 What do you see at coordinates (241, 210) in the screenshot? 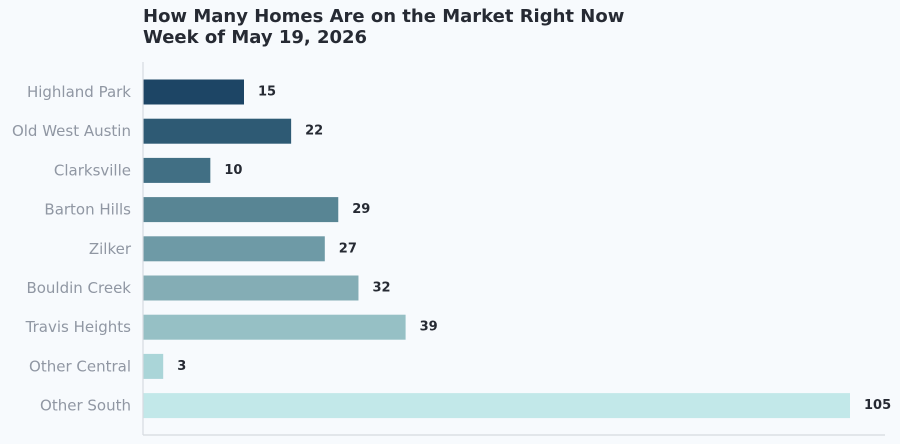
I see `bar-barton-hills` at bounding box center [241, 210].